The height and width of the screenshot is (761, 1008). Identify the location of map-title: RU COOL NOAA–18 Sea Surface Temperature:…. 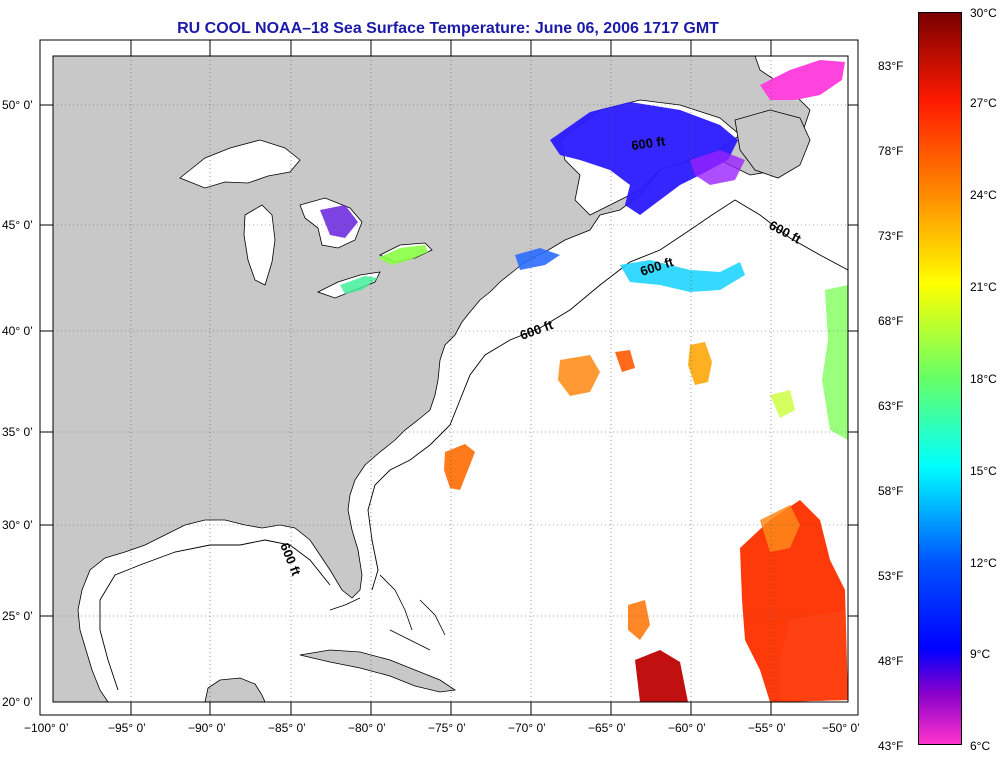
(448, 28).